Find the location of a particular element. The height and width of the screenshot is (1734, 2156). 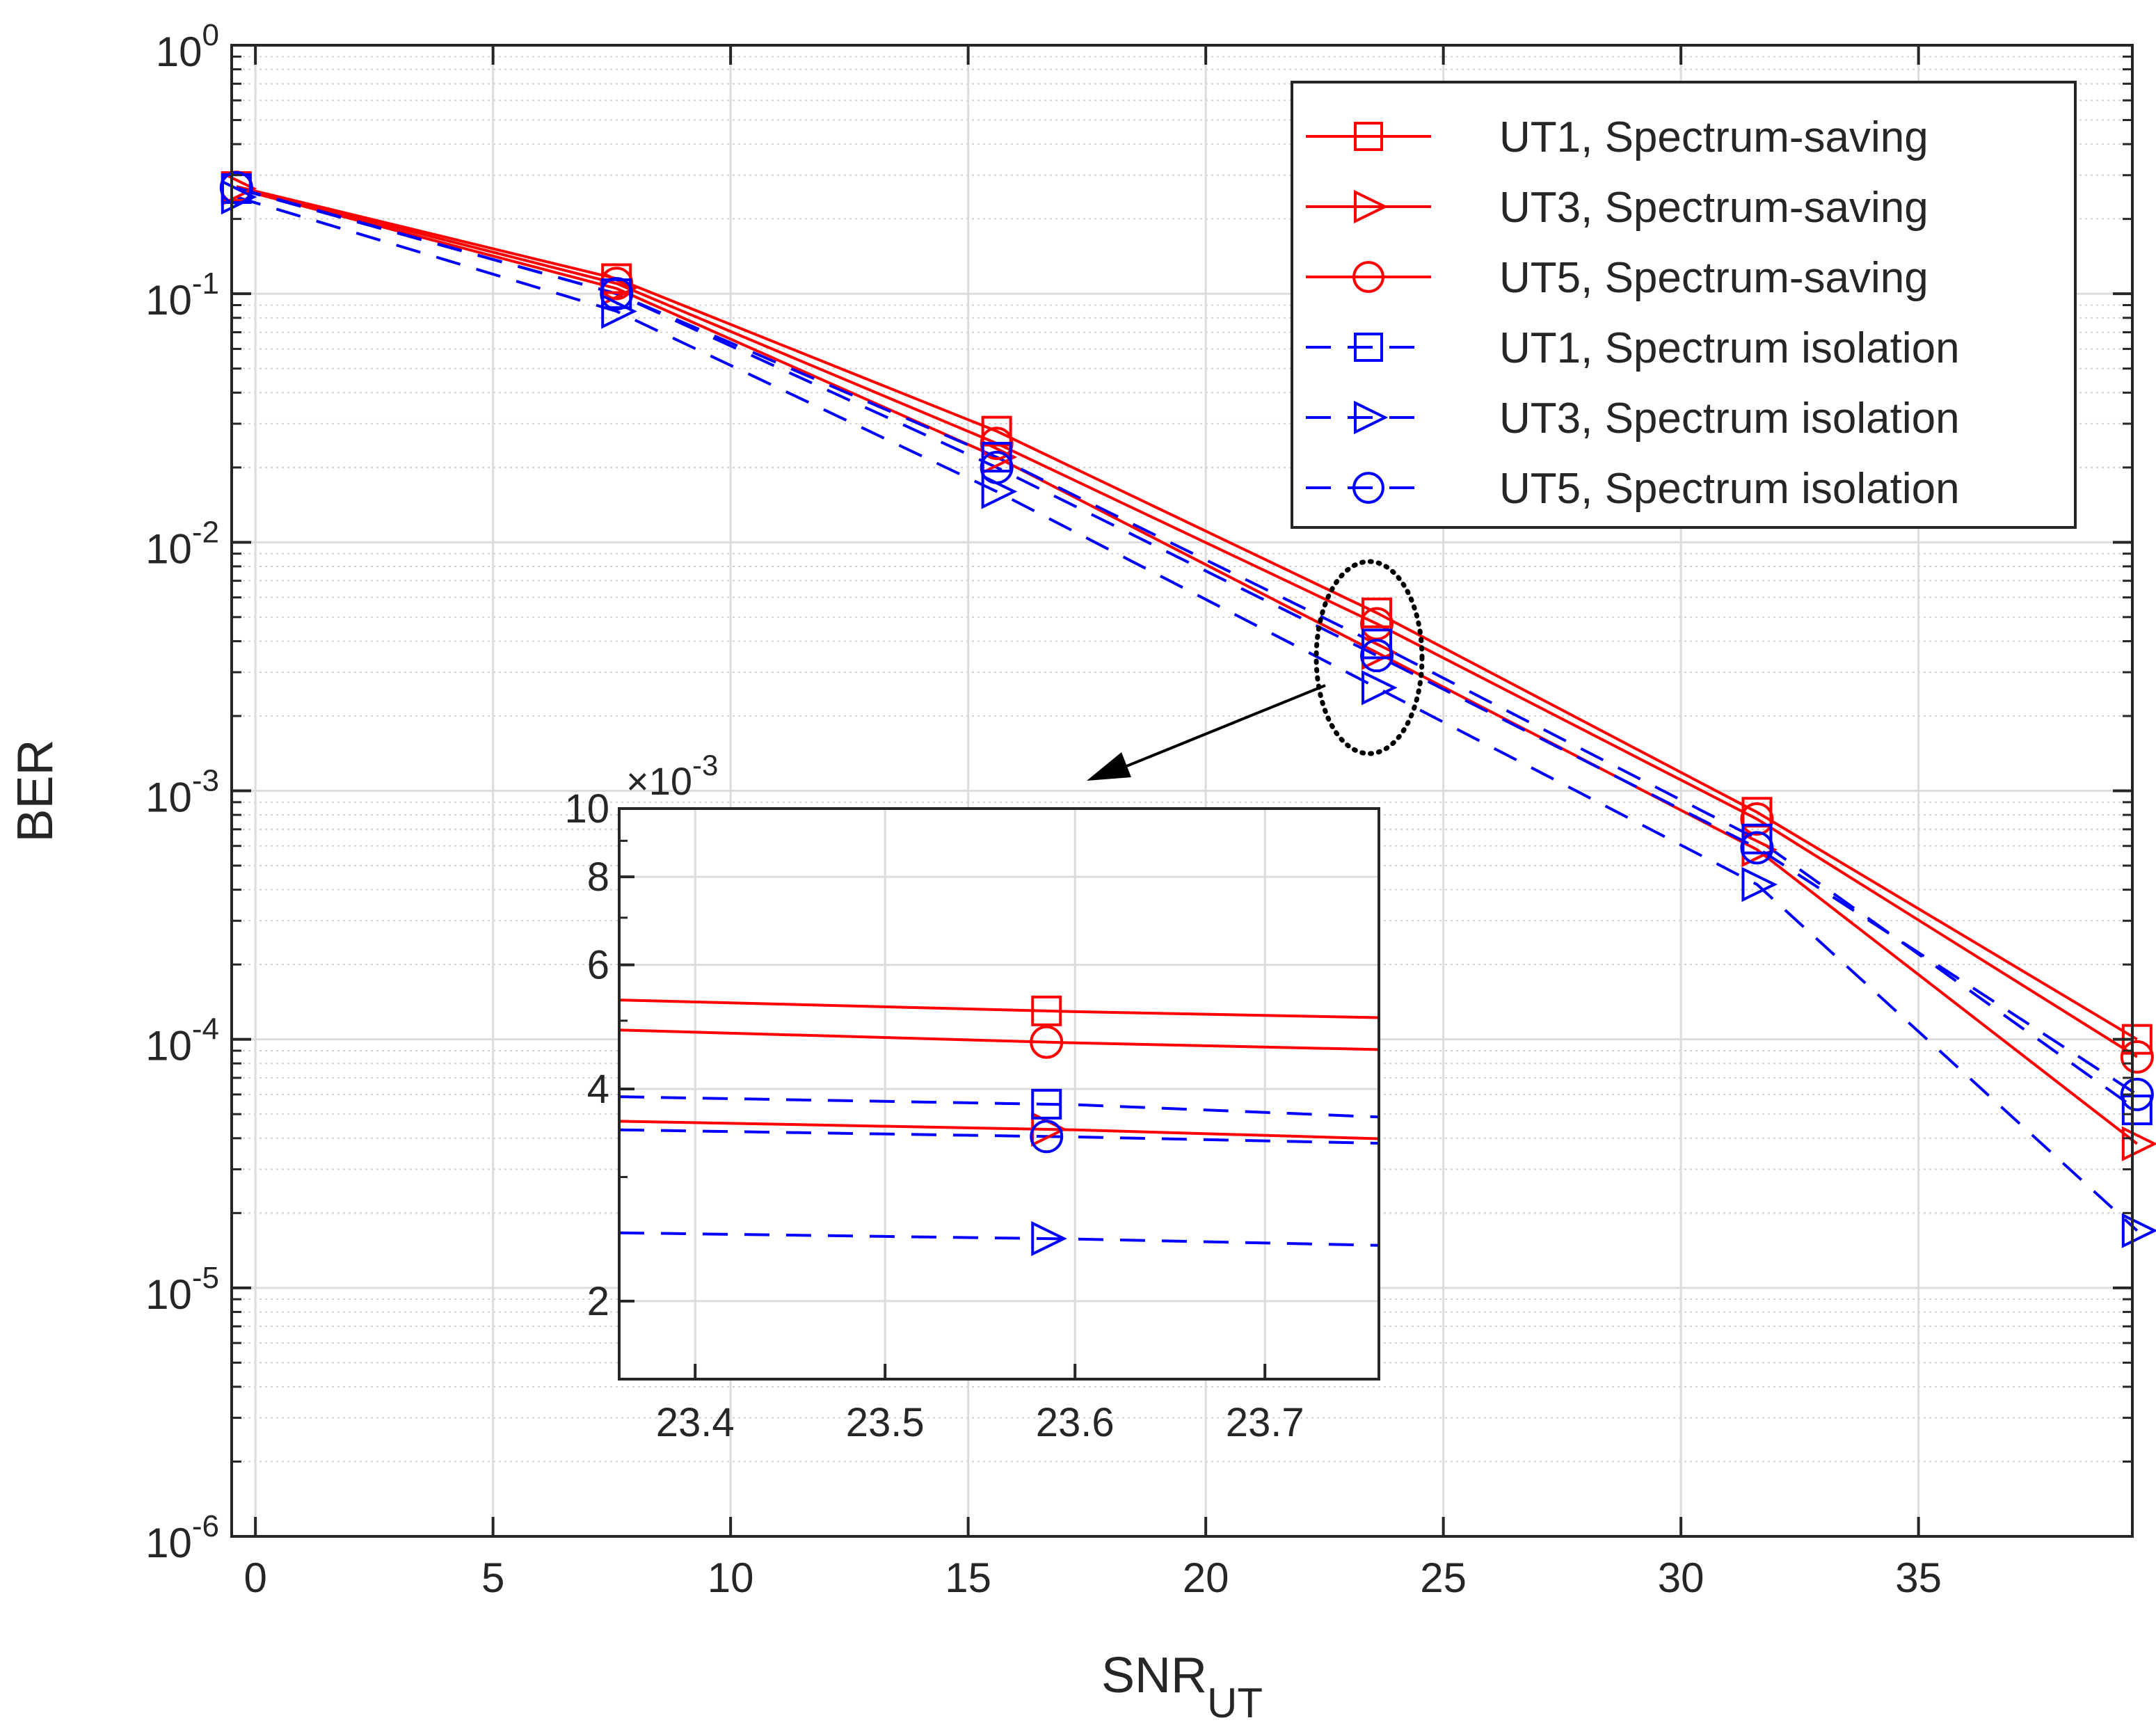

inset-x-tick-labels: 23.4 23.5 23.6 23.7 is located at coordinates (980, 1422).